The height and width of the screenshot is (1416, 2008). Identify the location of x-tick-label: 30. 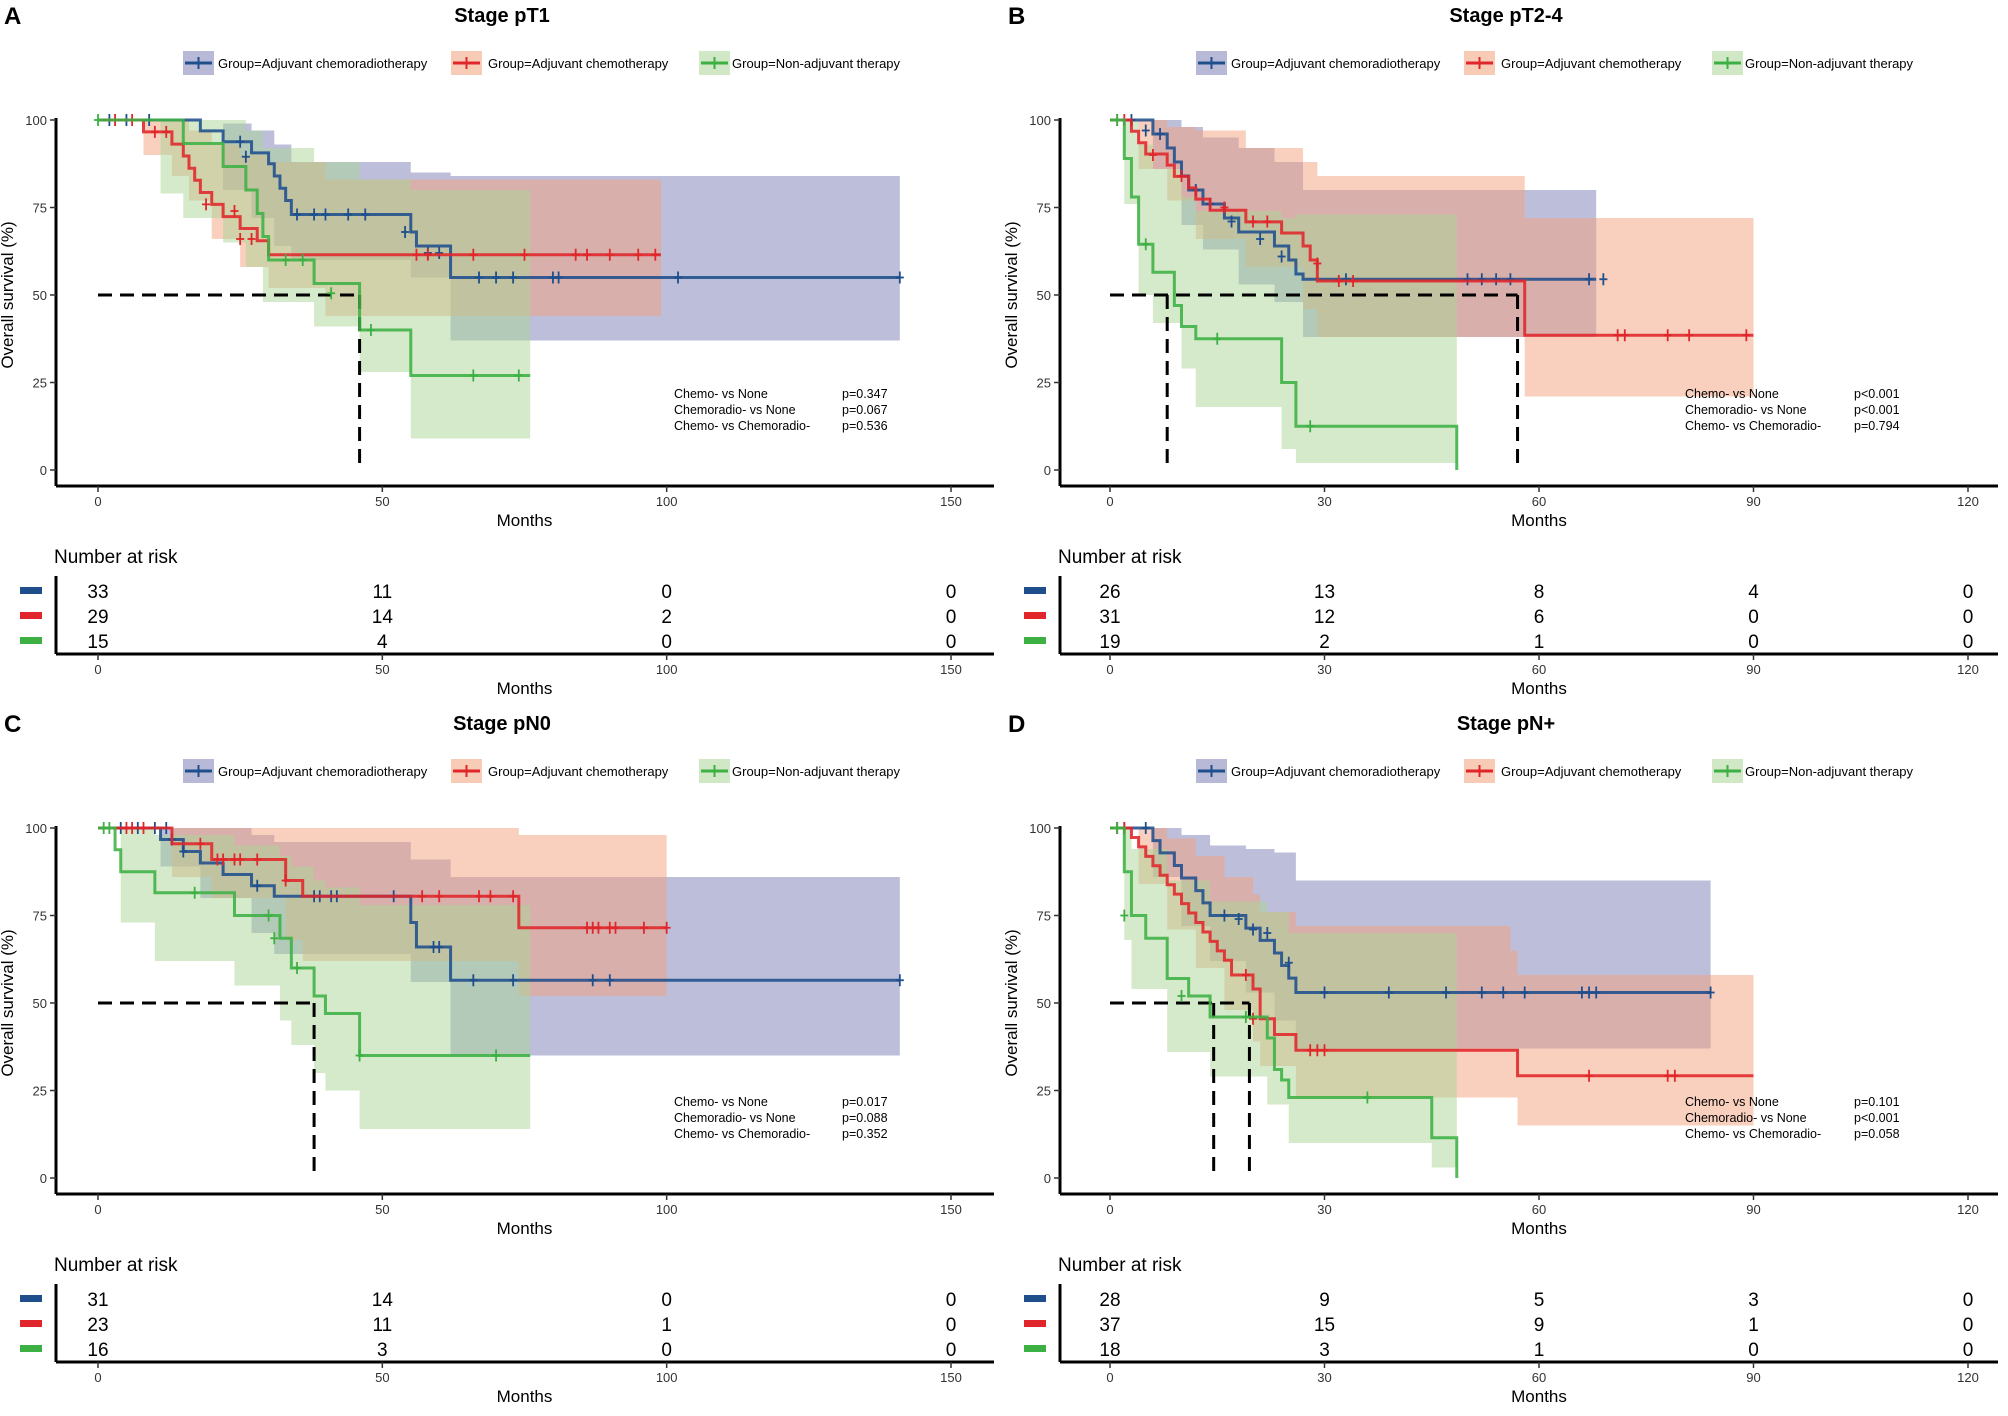
(1324, 1209).